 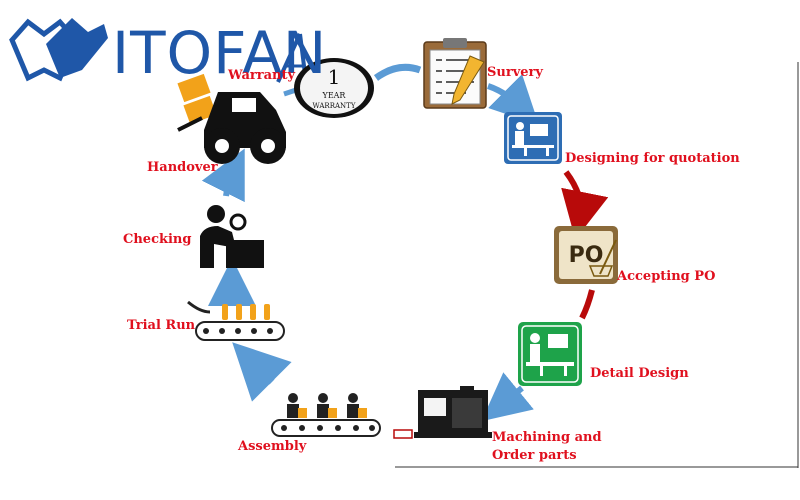 I want to click on conveyor-bottles-icon, so click(x=236, y=320).